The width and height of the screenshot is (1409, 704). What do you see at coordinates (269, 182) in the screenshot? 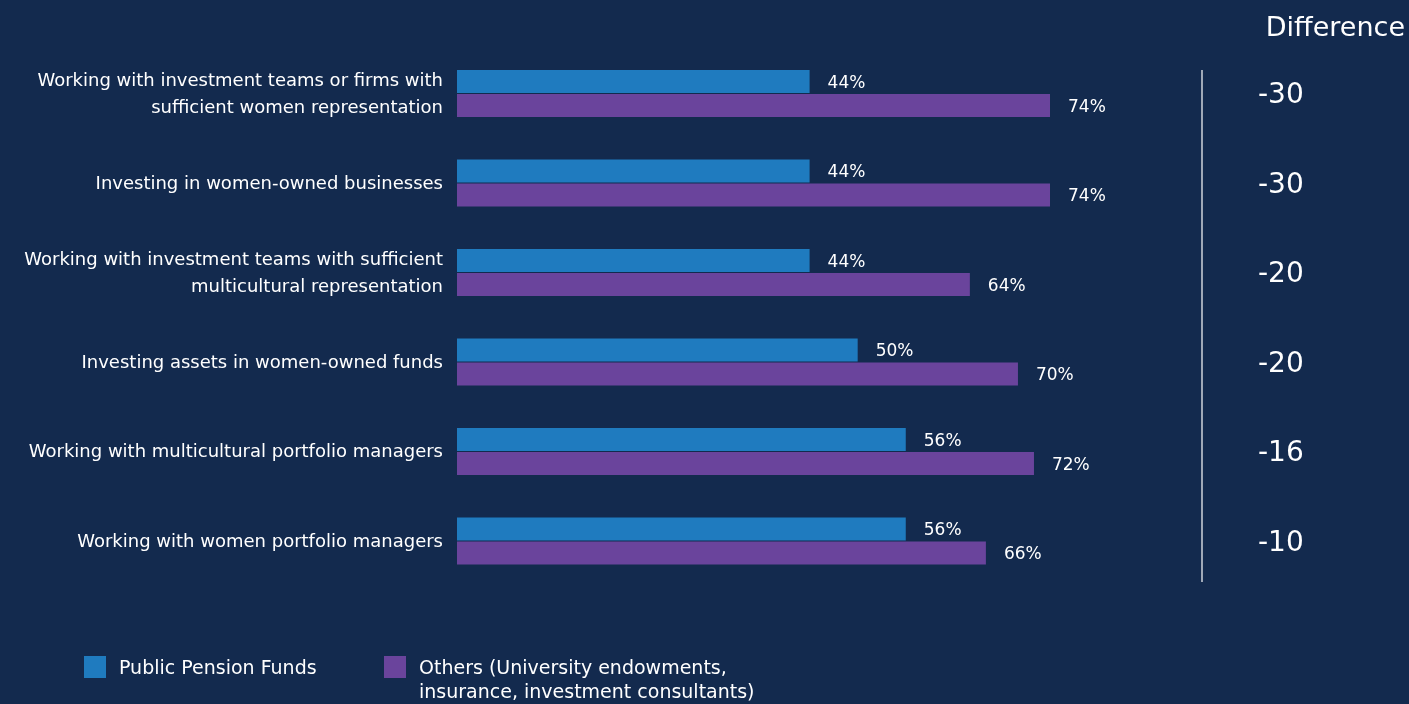
I see `y-tick-label: Investing in women-owned businesses` at bounding box center [269, 182].